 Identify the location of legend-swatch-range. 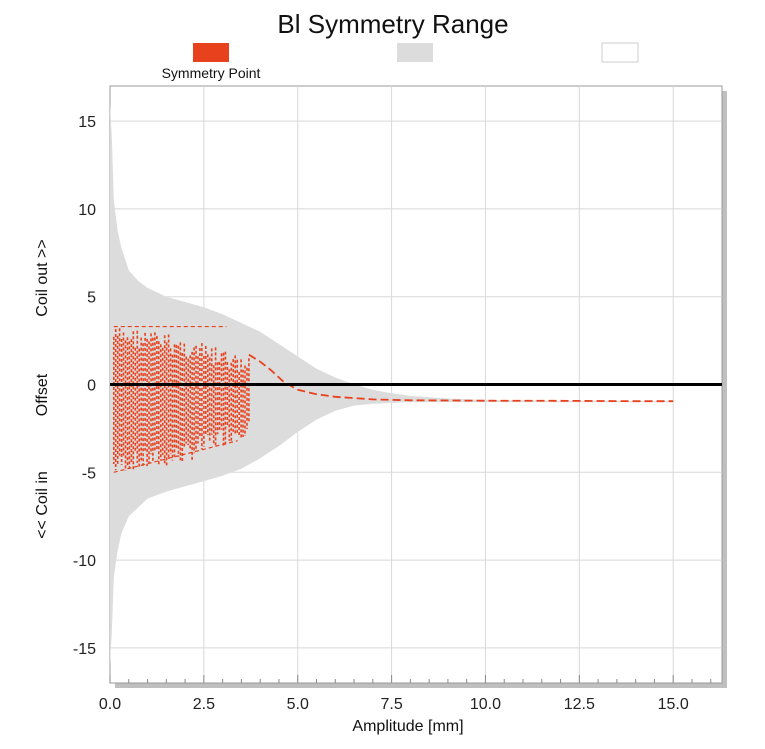
(415, 52).